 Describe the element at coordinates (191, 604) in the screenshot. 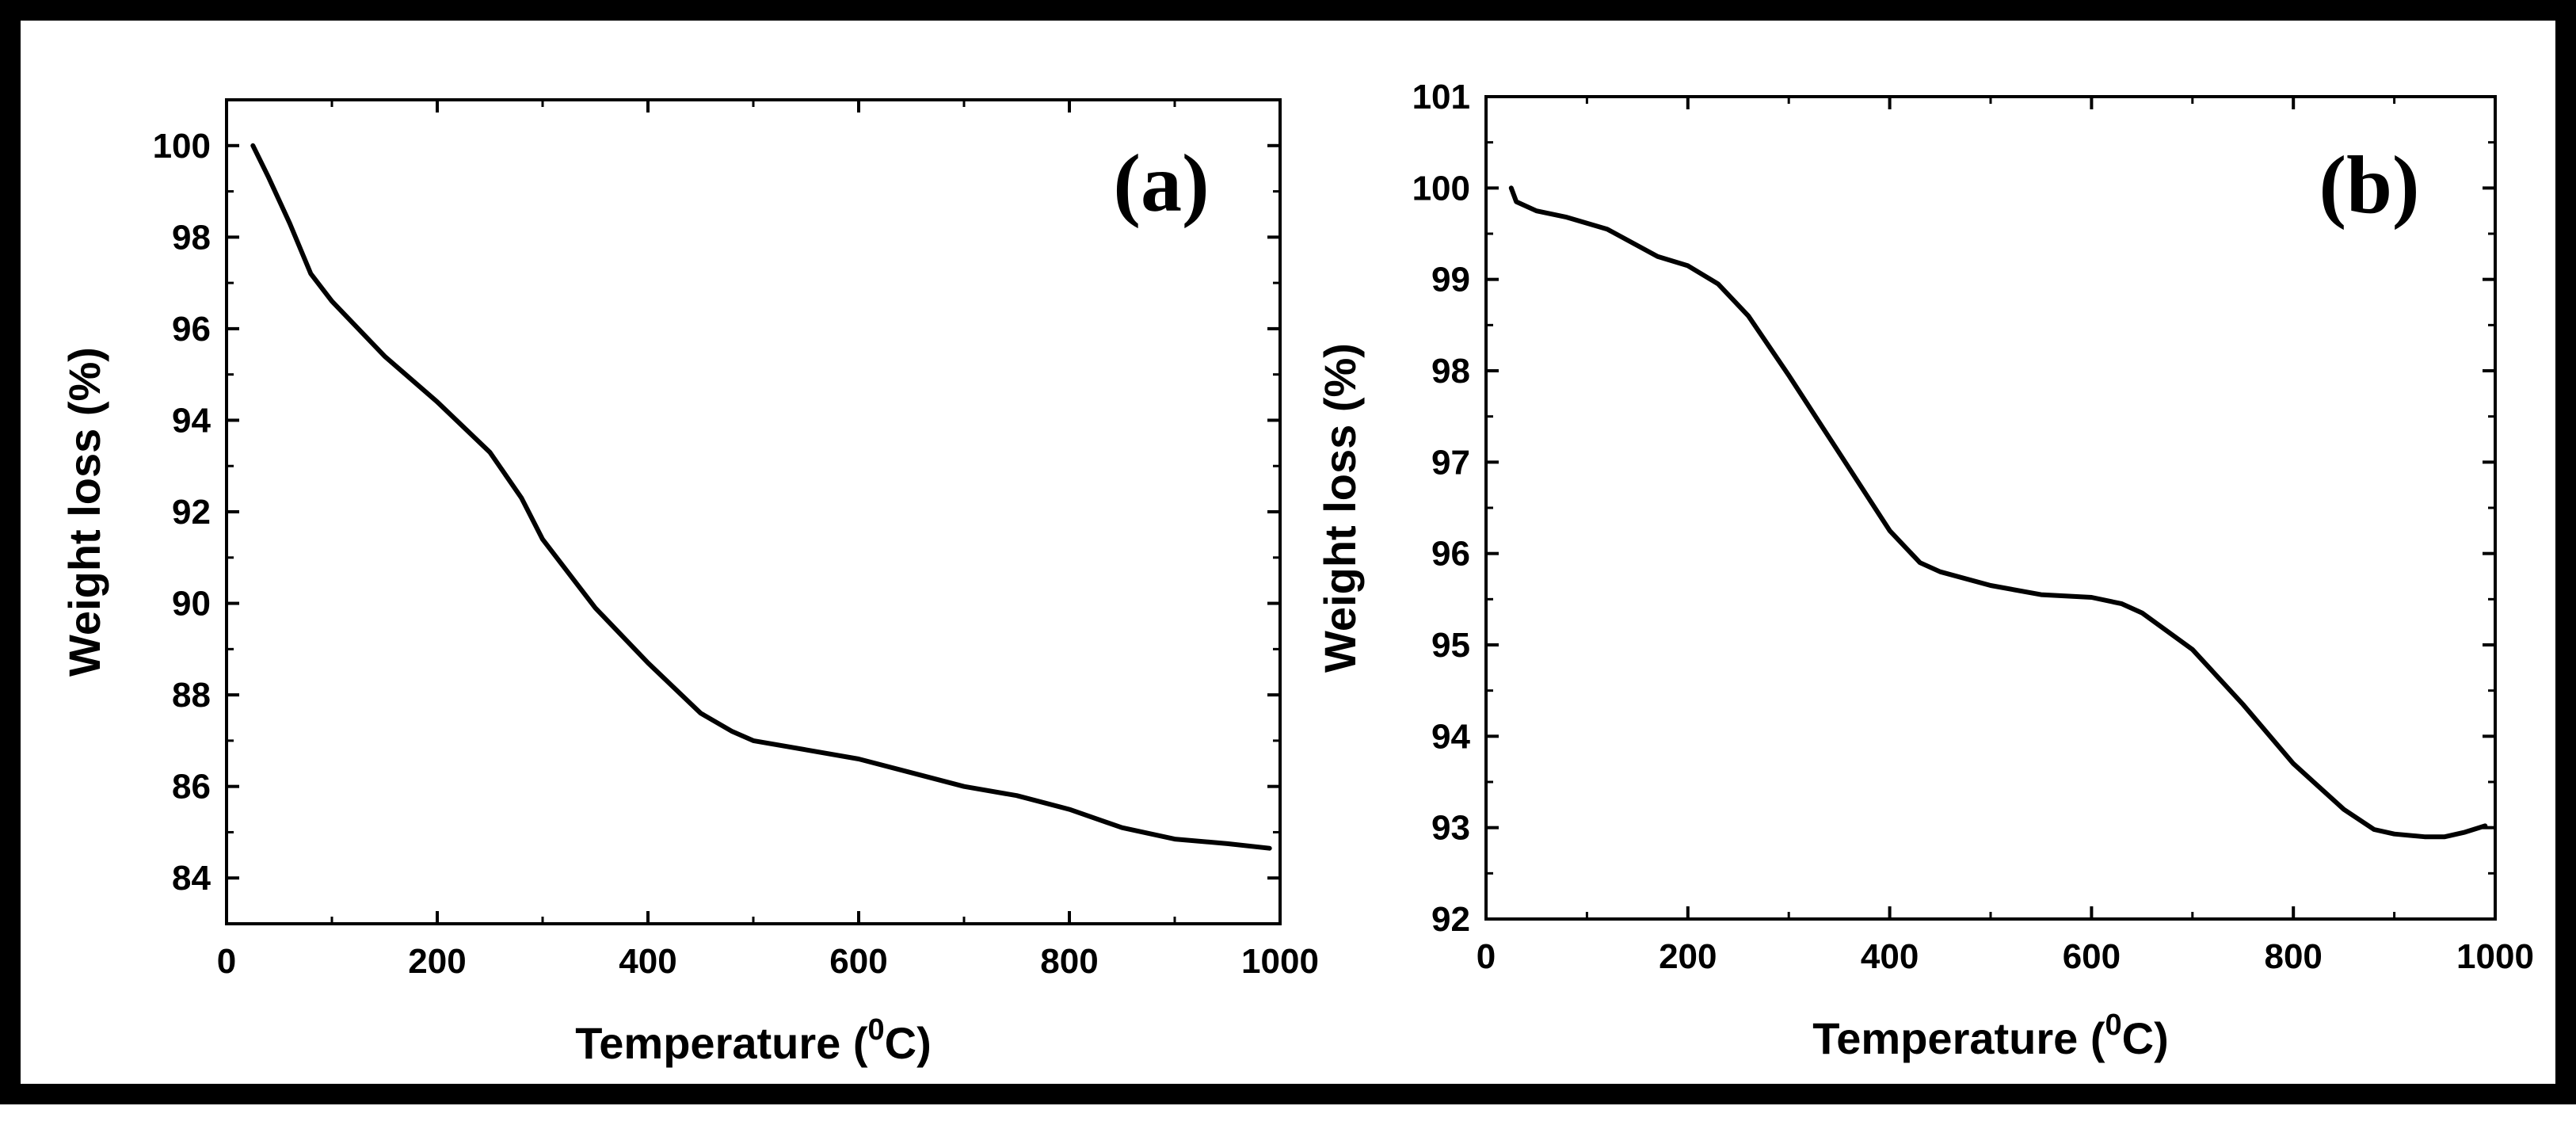

I see `y-tick-label: 90` at that location.